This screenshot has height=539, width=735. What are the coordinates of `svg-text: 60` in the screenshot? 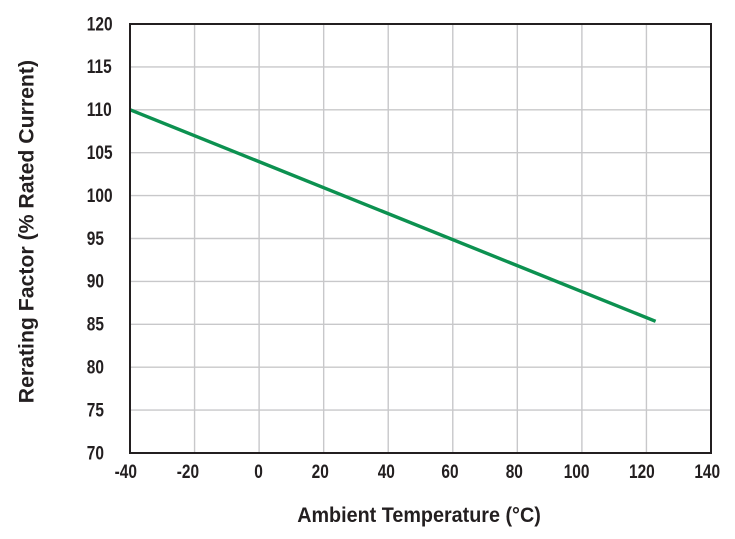 It's located at (449, 471).